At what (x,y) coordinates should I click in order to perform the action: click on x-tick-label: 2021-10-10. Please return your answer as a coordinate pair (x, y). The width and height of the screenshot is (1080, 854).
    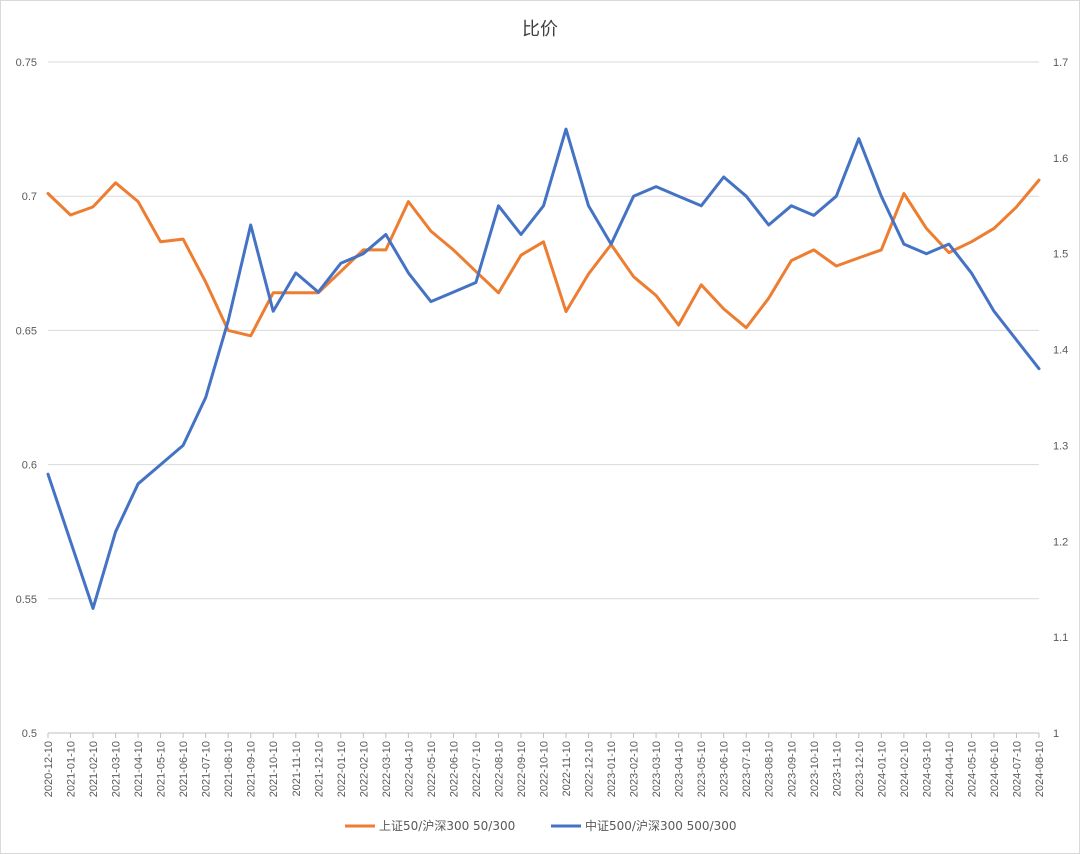
    Looking at the image, I should click on (274, 769).